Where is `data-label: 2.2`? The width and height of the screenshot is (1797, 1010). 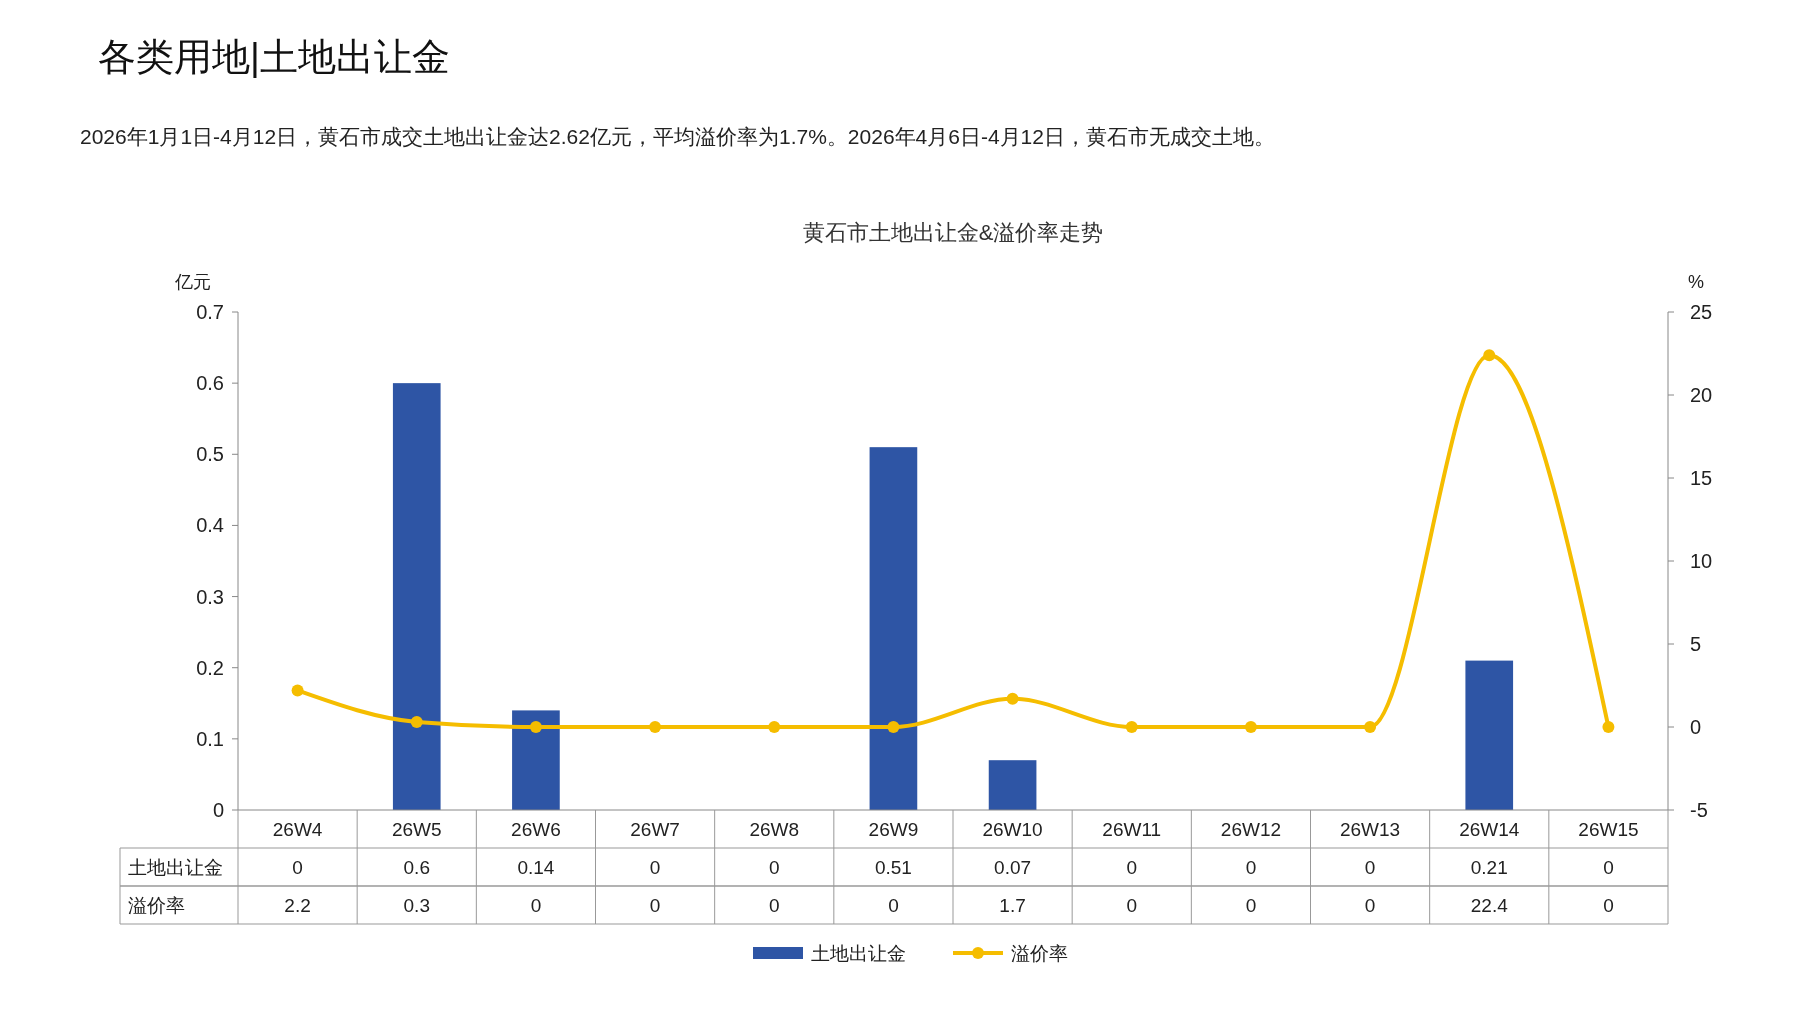 data-label: 2.2 is located at coordinates (297, 905).